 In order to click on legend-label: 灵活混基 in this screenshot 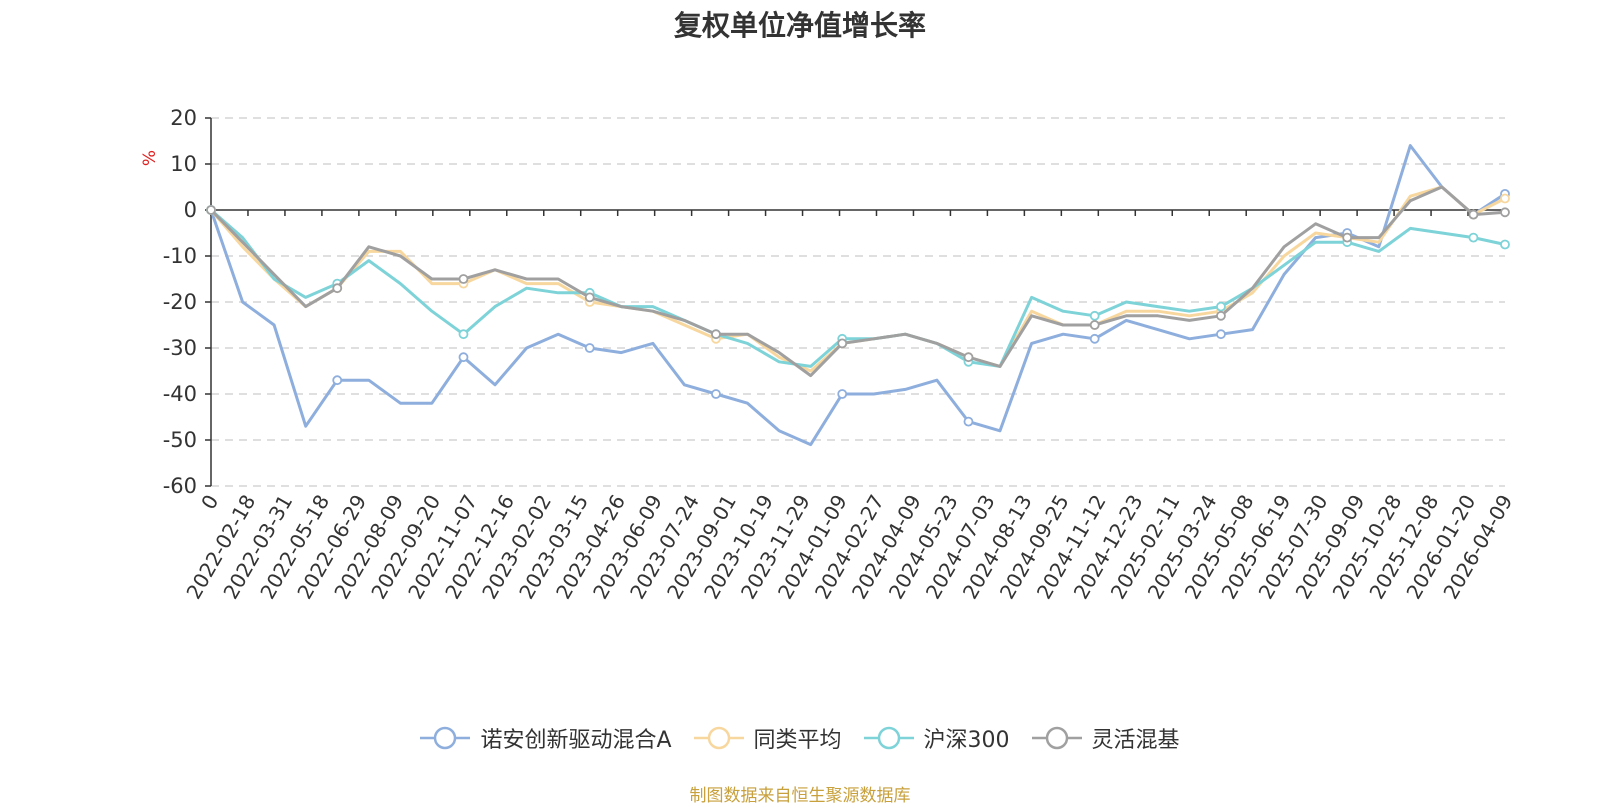, I will do `click(1135, 740)`.